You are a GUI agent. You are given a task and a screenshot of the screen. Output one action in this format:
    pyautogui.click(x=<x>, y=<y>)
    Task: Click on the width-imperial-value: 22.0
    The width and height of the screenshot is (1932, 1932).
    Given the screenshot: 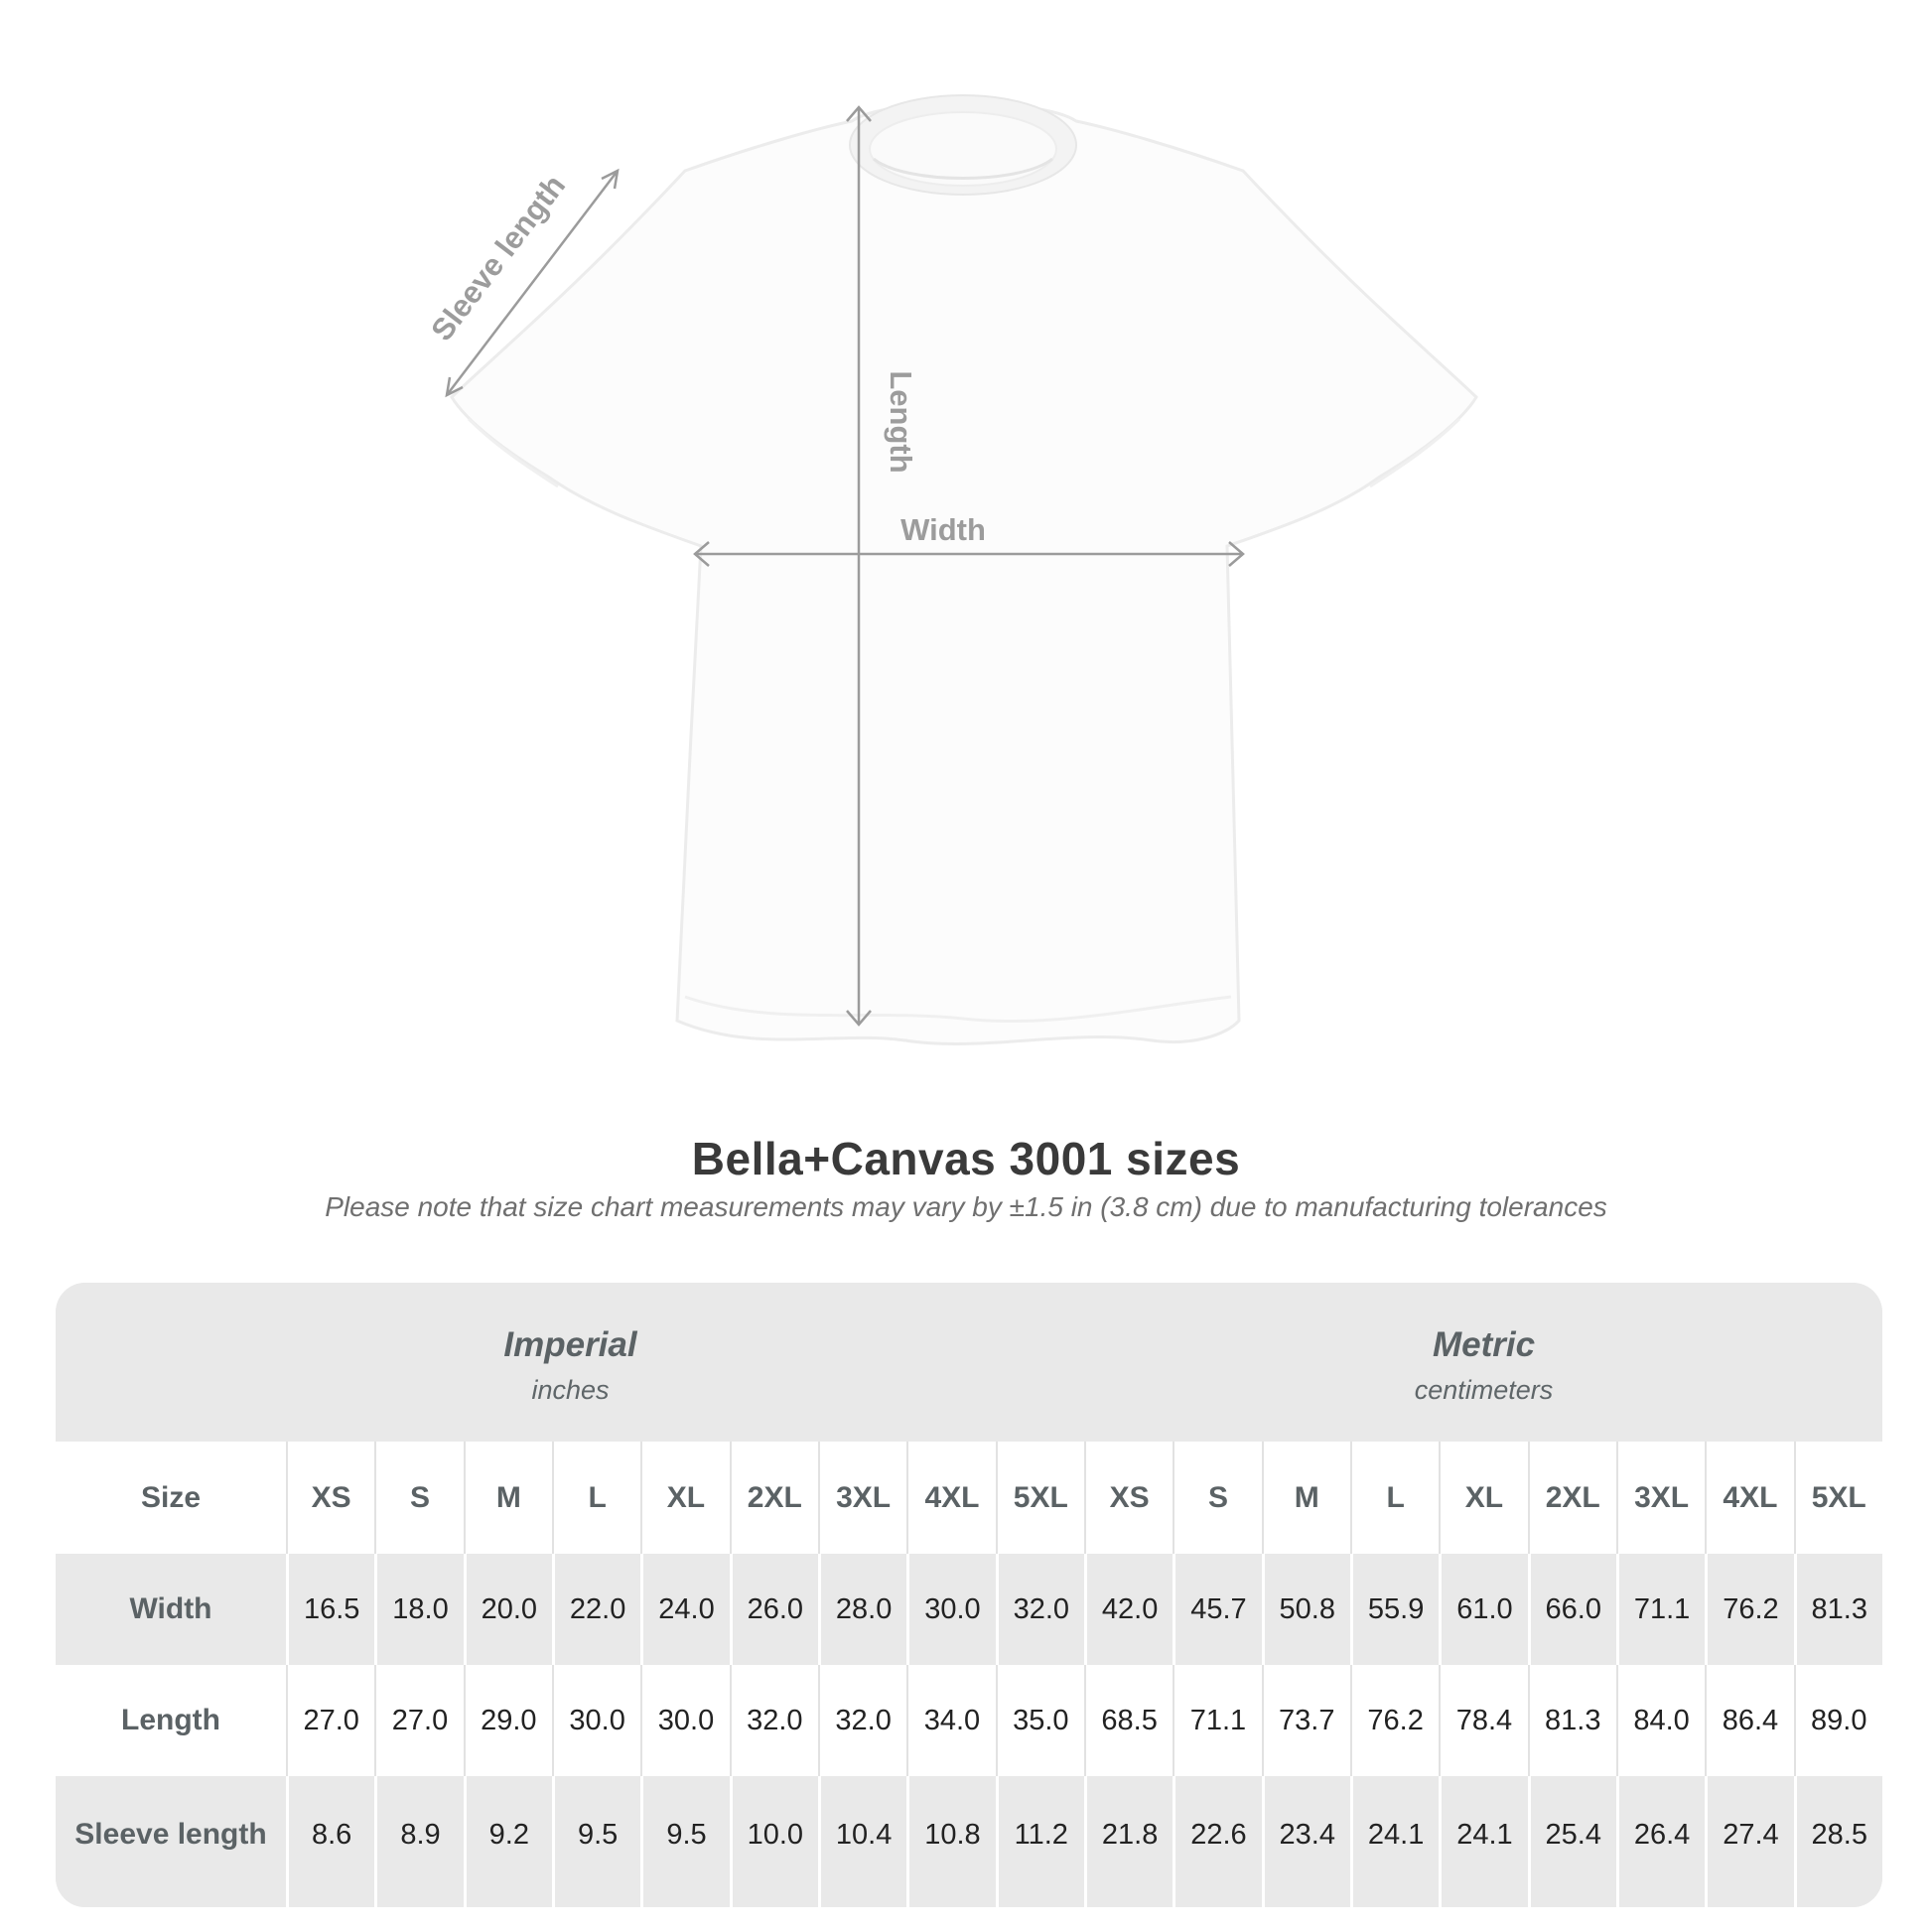 What is the action you would take?
    pyautogui.click(x=595, y=1610)
    